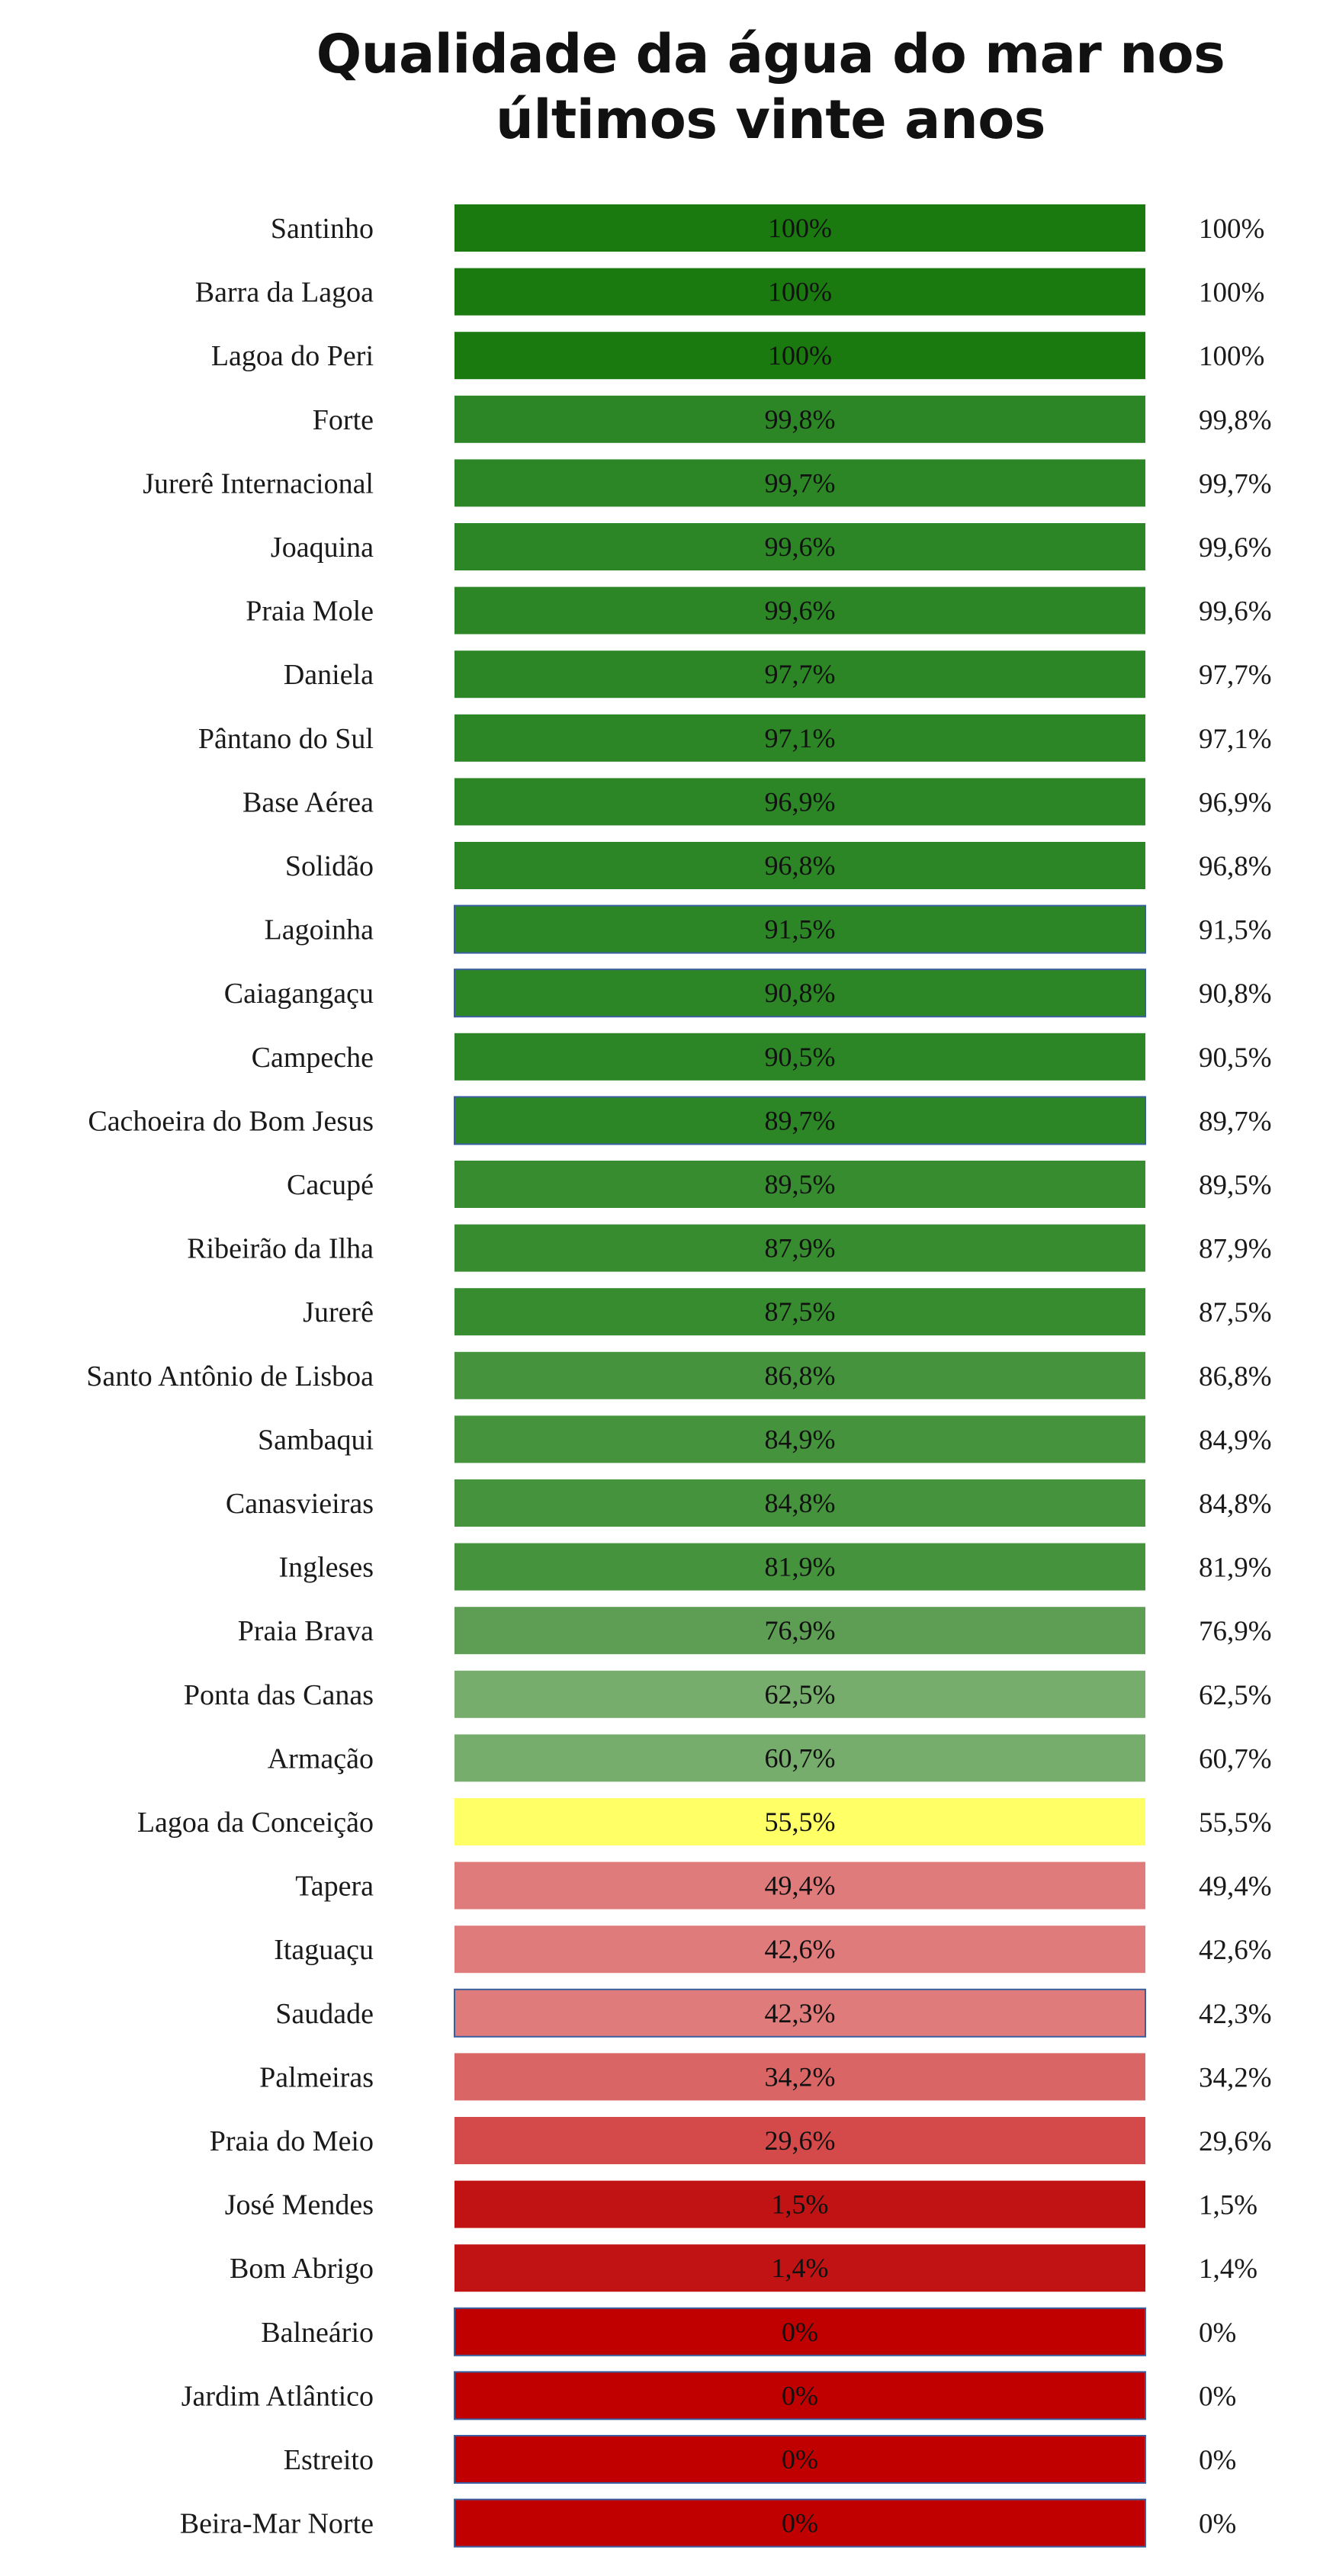 The height and width of the screenshot is (2576, 1320). Describe the element at coordinates (1235, 994) in the screenshot. I see `value-label: 90,8%` at that location.